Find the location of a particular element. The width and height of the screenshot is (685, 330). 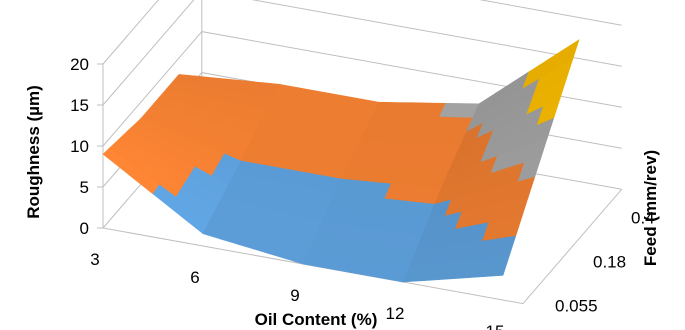

depth-axis-title: Feed (mm/rev) is located at coordinates (650, 208).